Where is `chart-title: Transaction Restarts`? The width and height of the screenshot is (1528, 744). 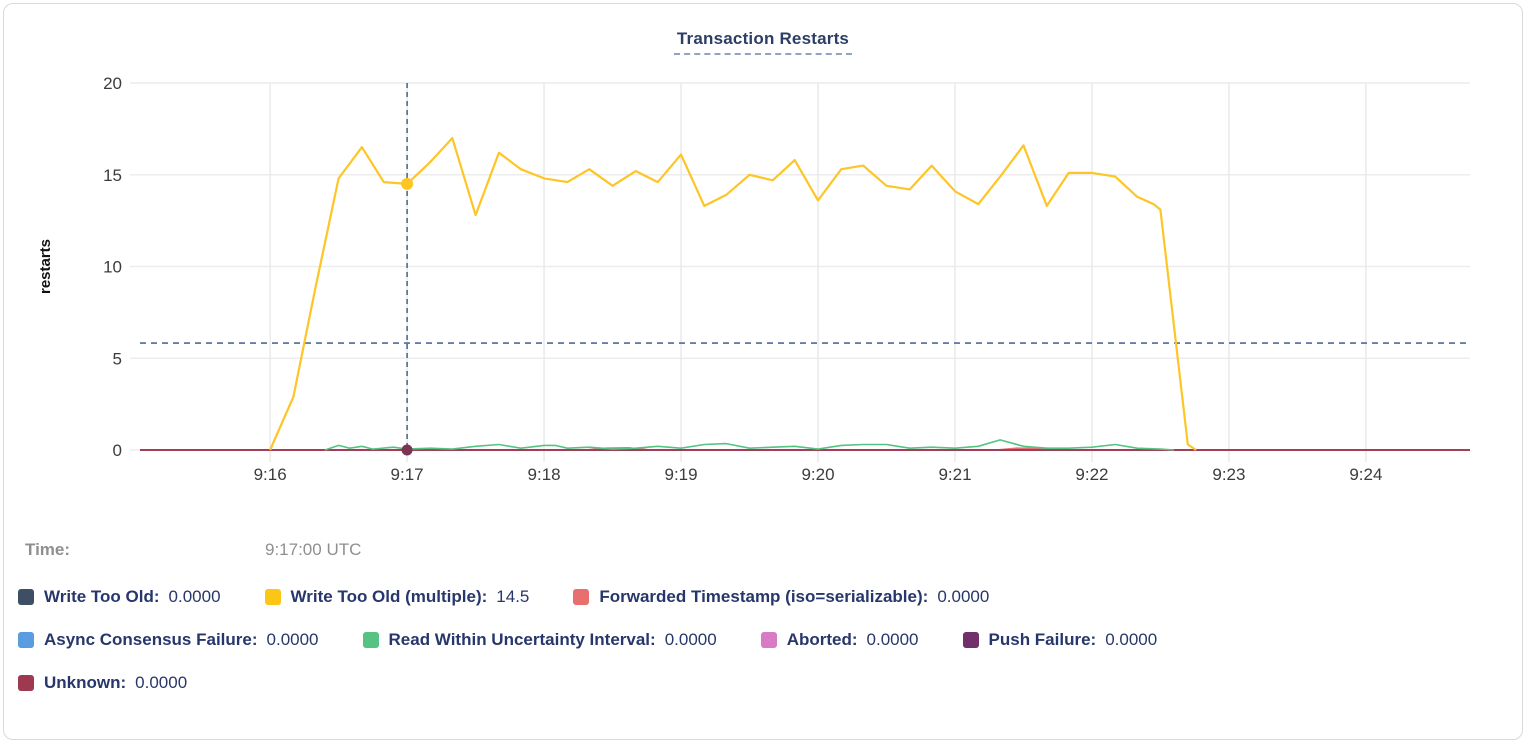 chart-title: Transaction Restarts is located at coordinates (763, 42).